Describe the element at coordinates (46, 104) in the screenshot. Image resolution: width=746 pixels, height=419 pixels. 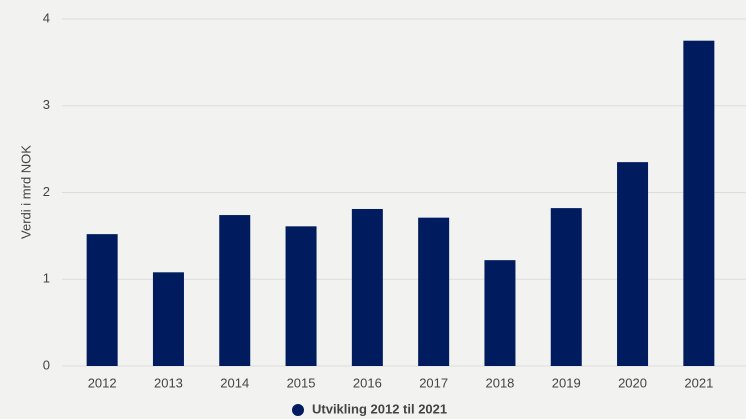
I see `y-tick-label: 3` at that location.